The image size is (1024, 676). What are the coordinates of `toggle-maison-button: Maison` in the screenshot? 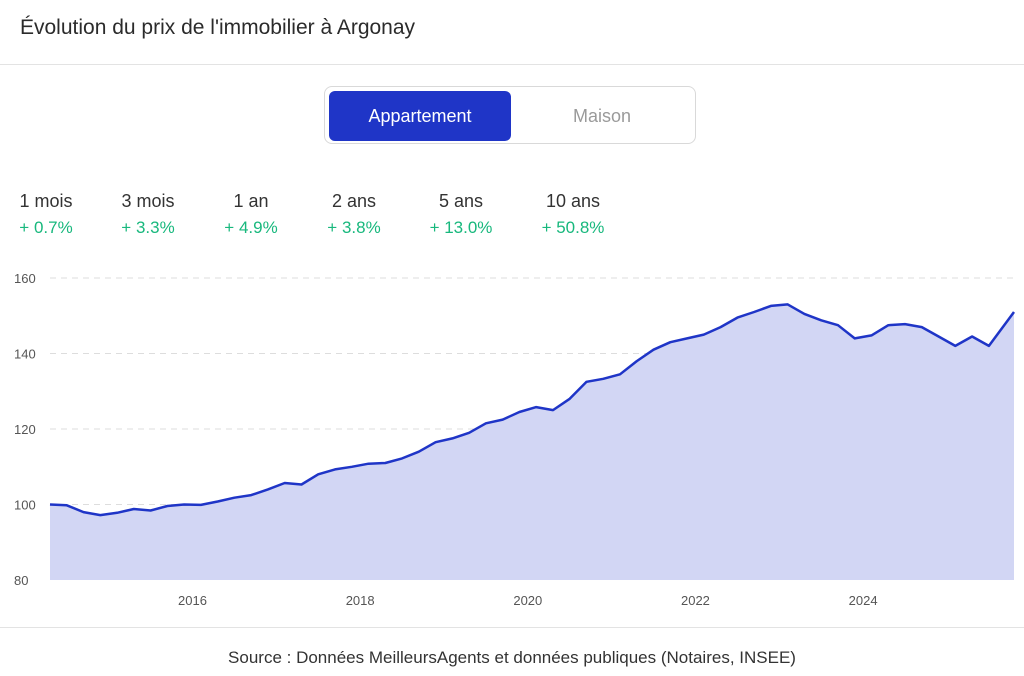 It's located at (602, 116).